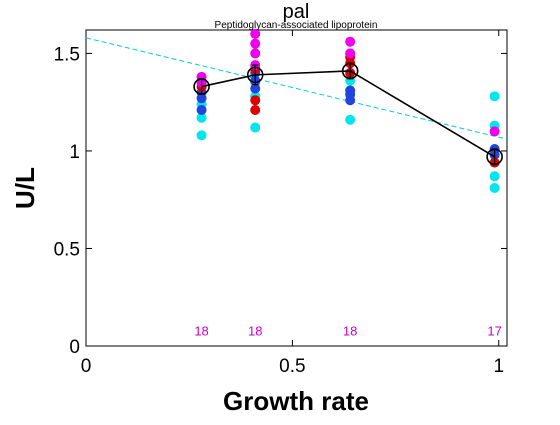 The width and height of the screenshot is (560, 425). I want to click on mean-series, so click(348, 114).